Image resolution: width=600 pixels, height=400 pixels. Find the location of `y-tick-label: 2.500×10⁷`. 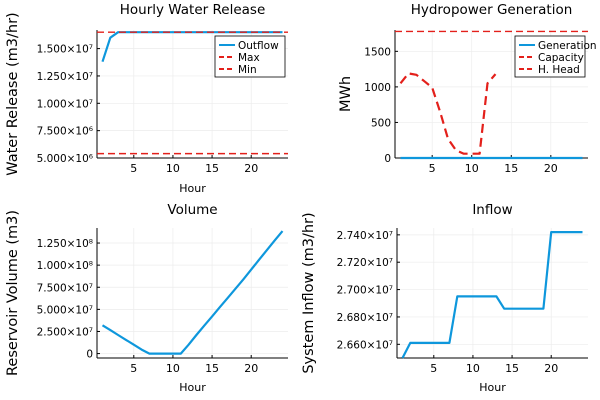

y-tick-label: 2.500×10⁷ is located at coordinates (65, 332).